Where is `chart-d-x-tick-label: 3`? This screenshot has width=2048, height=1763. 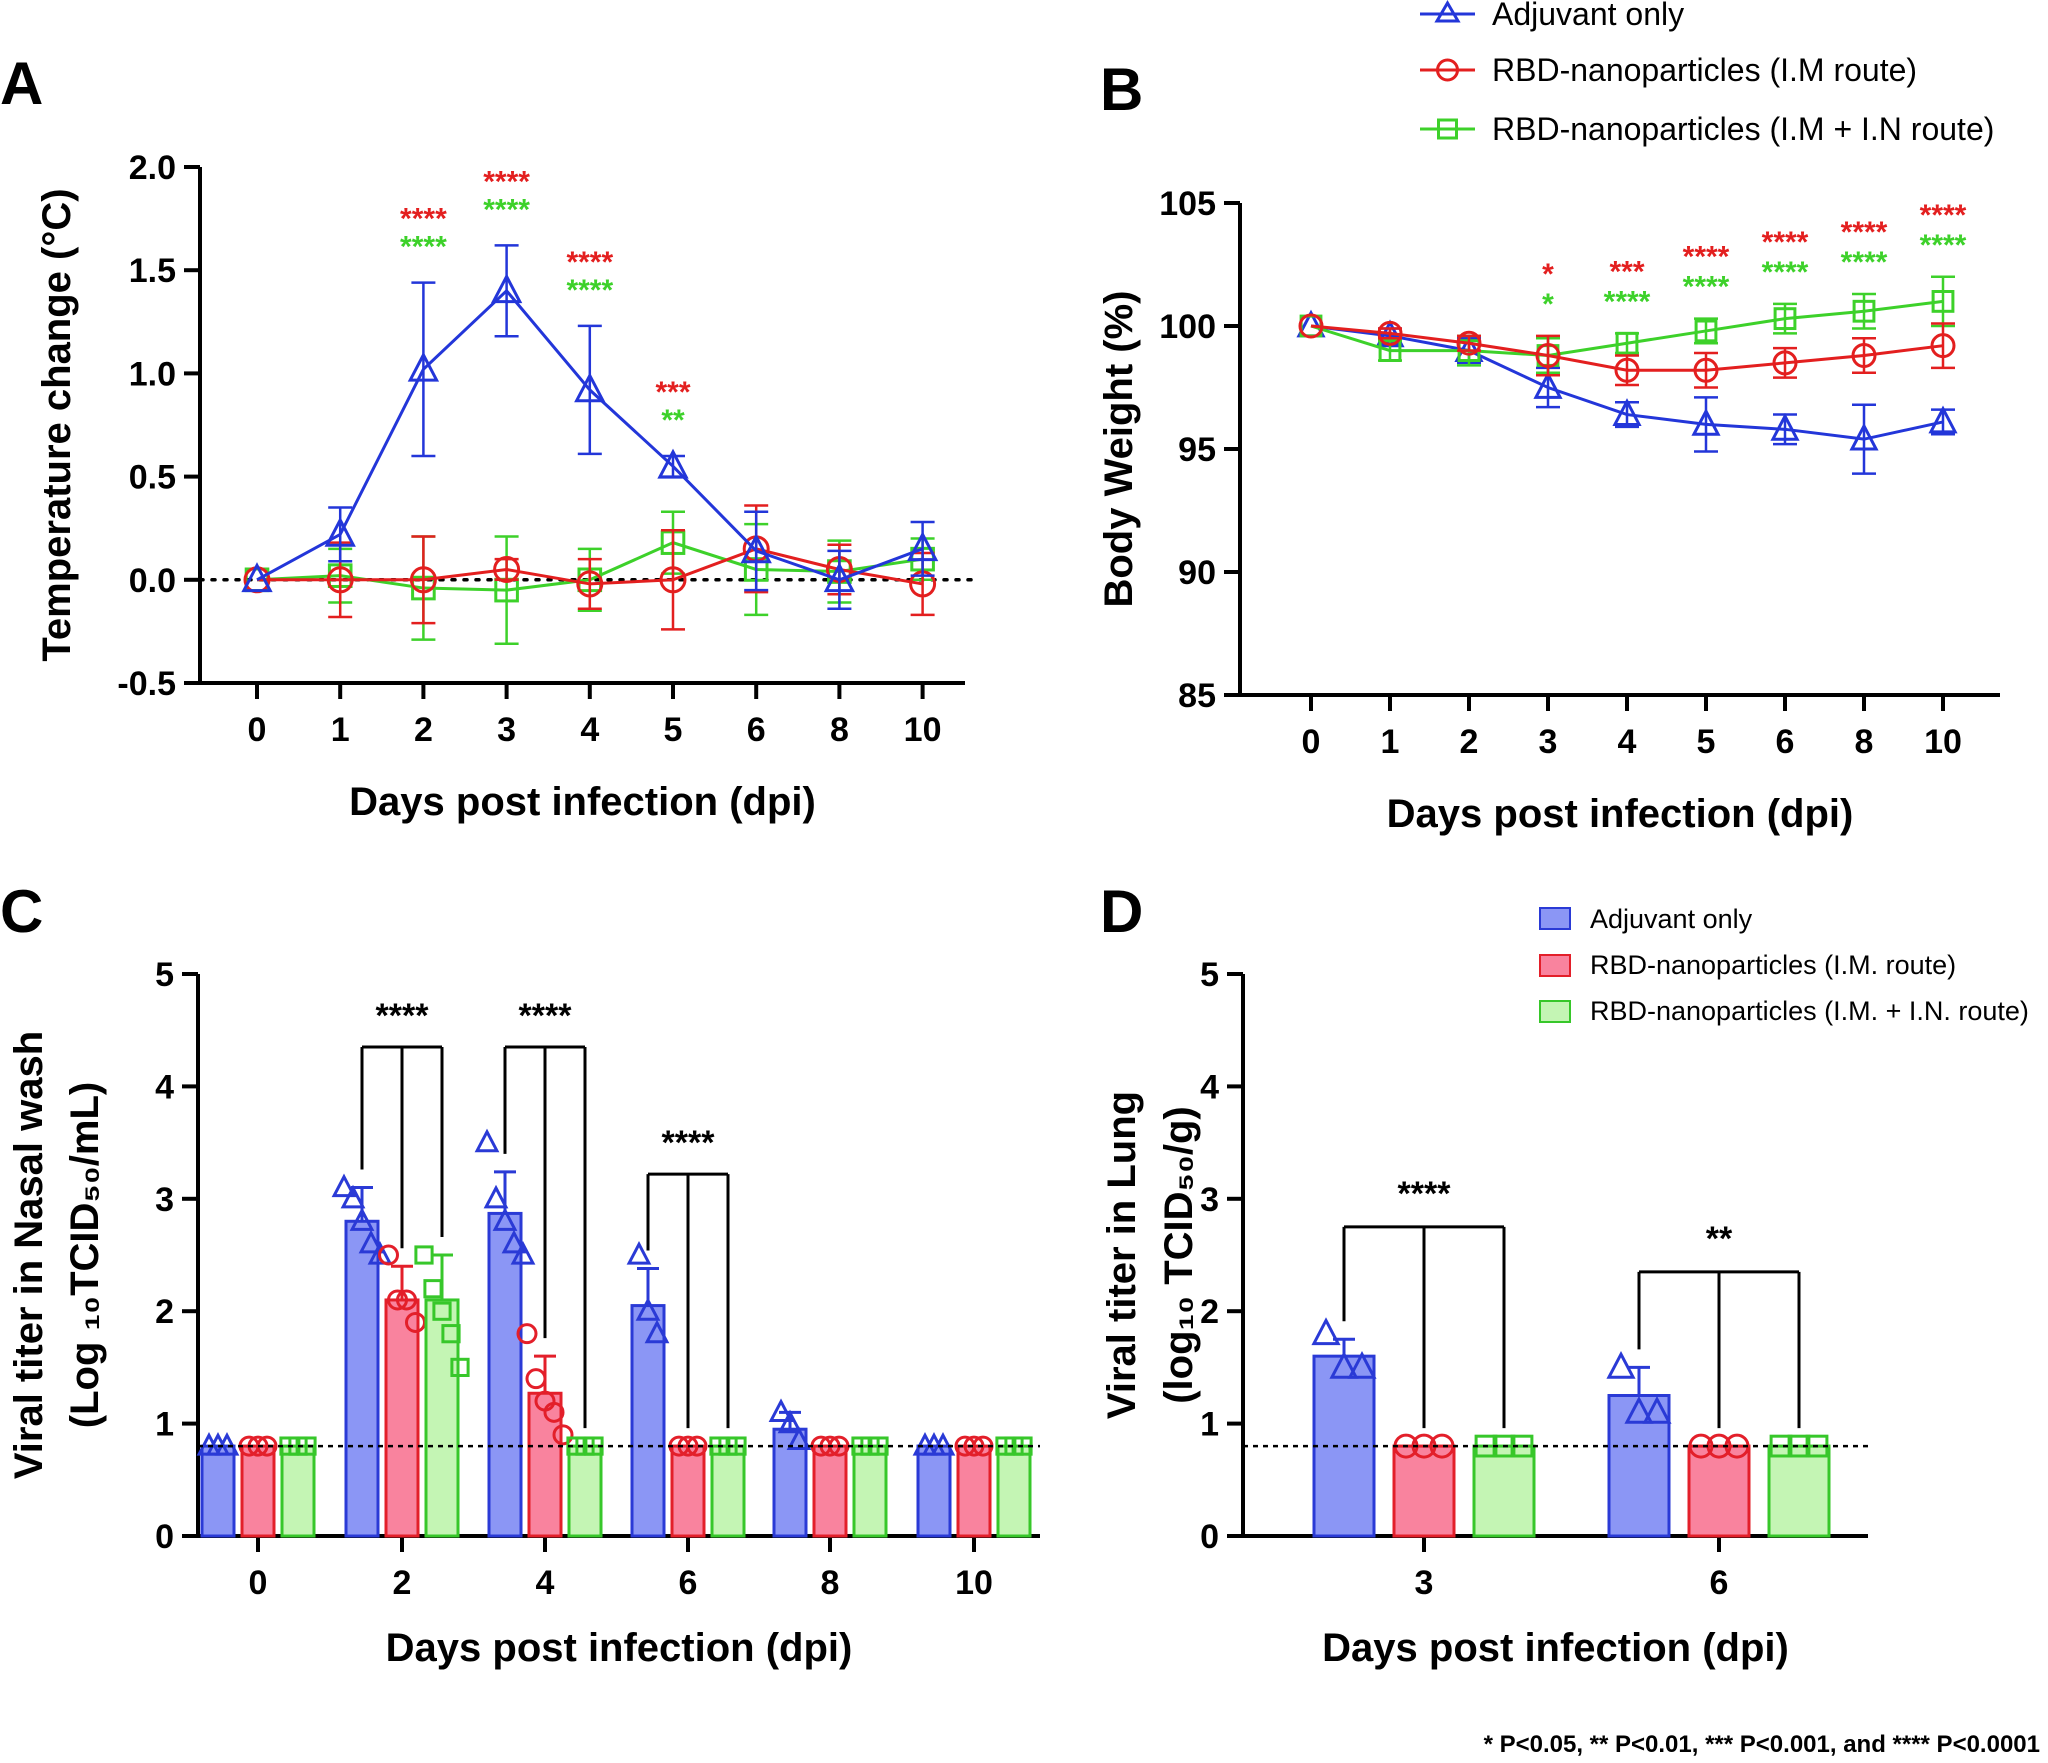 chart-d-x-tick-label: 3 is located at coordinates (1424, 1583).